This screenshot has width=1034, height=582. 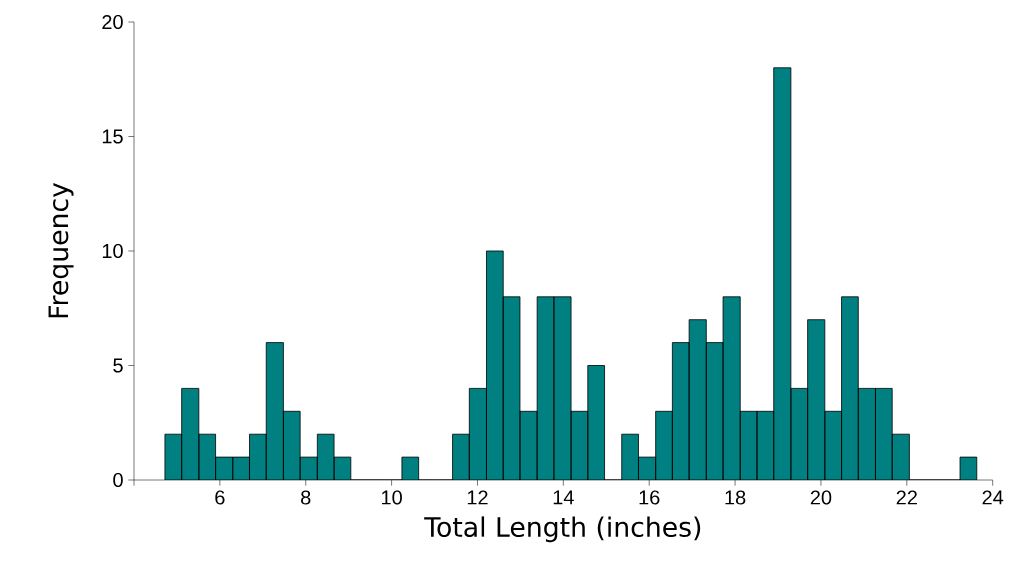 I want to click on y-tick-label: 0, so click(x=118, y=480).